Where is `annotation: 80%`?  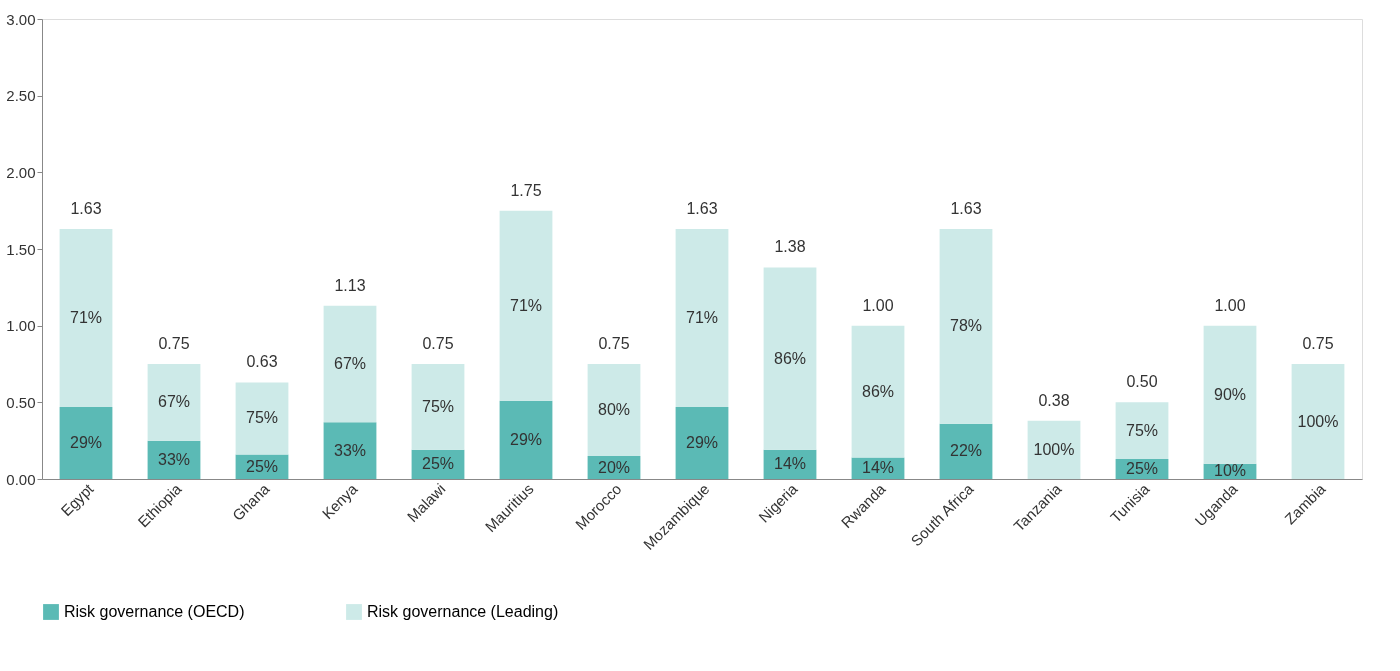
annotation: 80% is located at coordinates (614, 409).